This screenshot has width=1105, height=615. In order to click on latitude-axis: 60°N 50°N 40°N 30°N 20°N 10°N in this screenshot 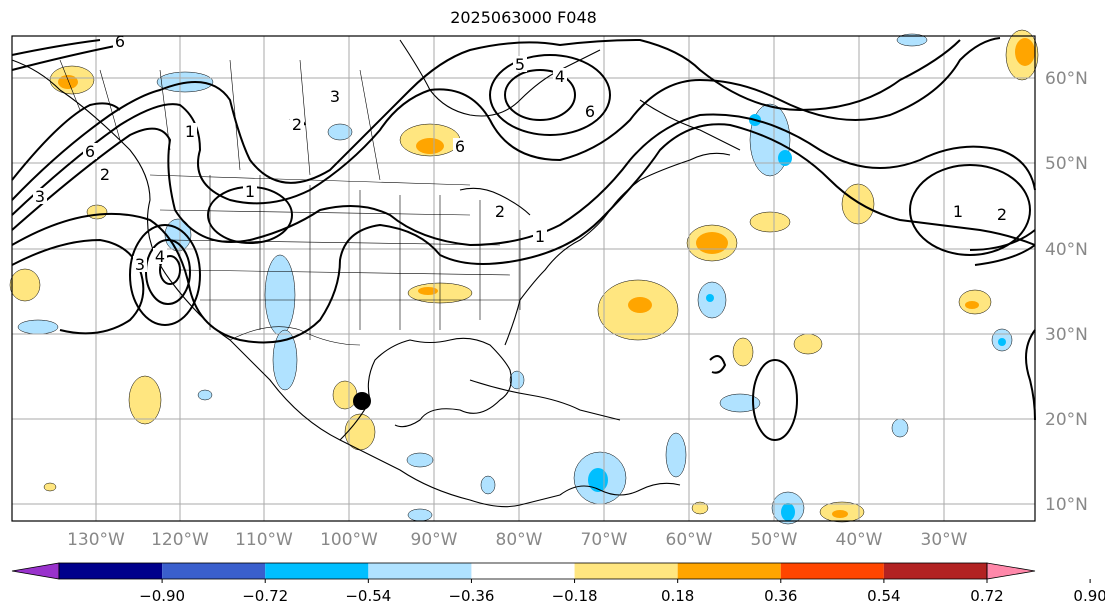, I will do `click(1066, 292)`.